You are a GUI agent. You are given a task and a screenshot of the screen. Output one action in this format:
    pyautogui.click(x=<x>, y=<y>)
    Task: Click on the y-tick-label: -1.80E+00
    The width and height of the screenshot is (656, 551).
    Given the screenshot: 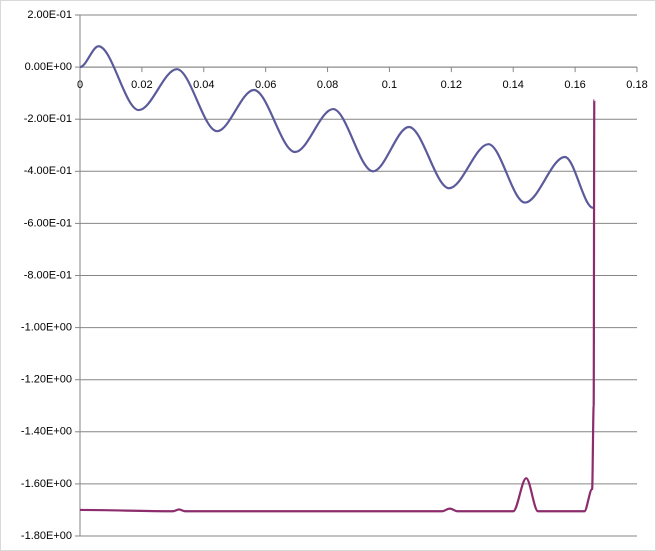 What is the action you would take?
    pyautogui.click(x=46, y=536)
    